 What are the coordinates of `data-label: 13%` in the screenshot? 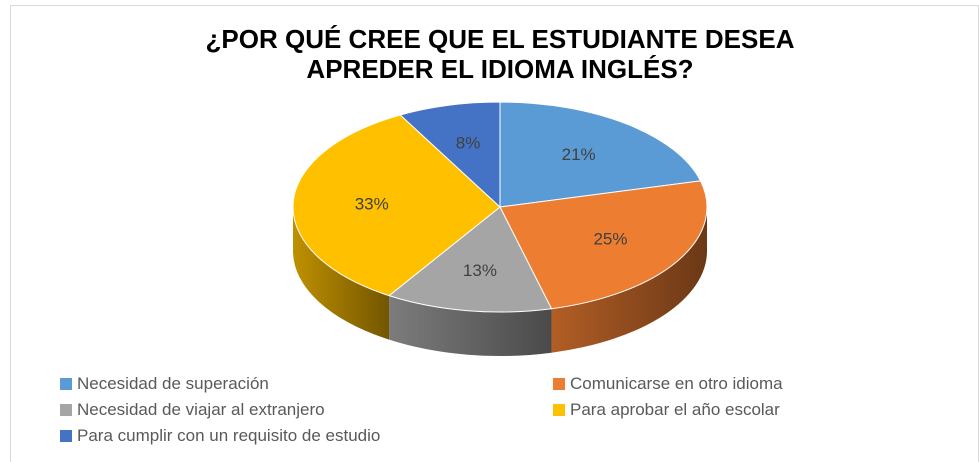 It's located at (480, 270).